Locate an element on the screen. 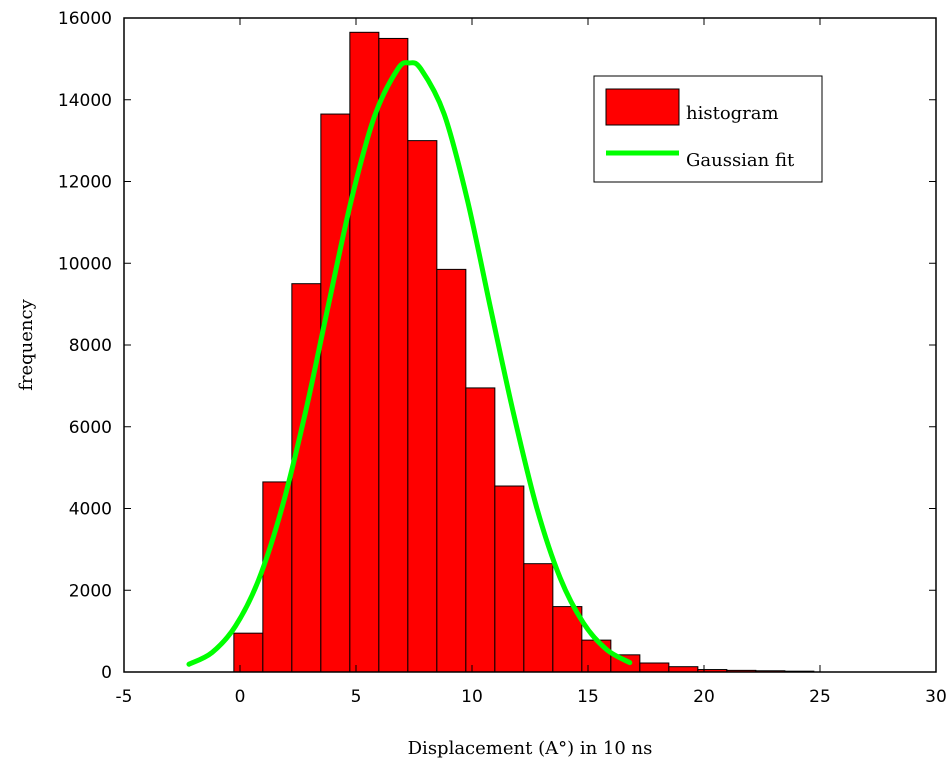 The height and width of the screenshot is (764, 952). legend: histogram Gaussian fit is located at coordinates (708, 129).